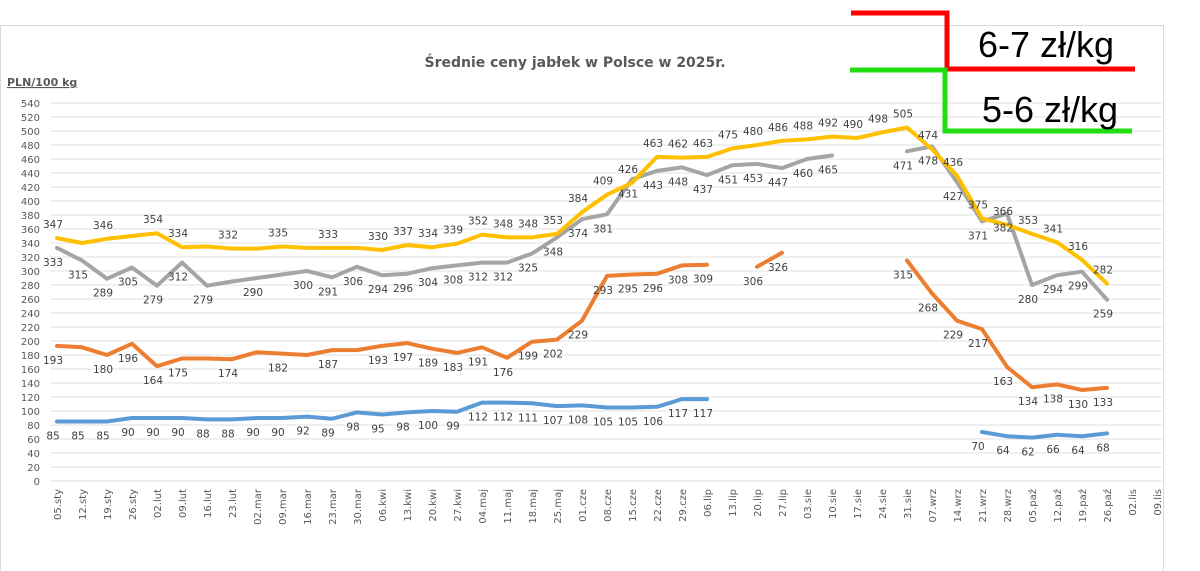 The height and width of the screenshot is (571, 1200). What do you see at coordinates (628, 194) in the screenshot?
I see `data-label: 431` at bounding box center [628, 194].